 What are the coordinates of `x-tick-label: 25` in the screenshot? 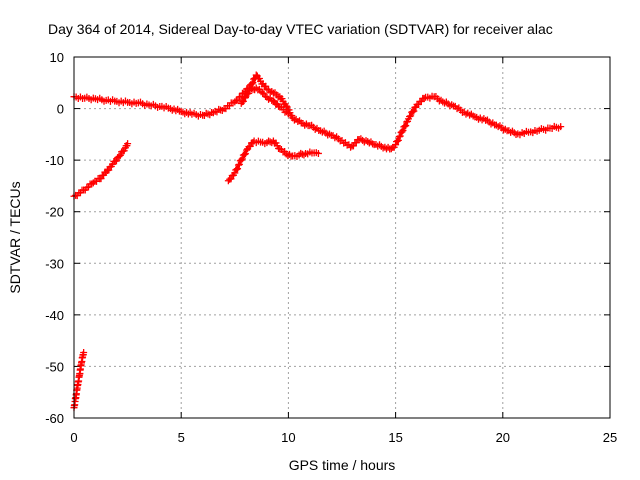 It's located at (610, 437).